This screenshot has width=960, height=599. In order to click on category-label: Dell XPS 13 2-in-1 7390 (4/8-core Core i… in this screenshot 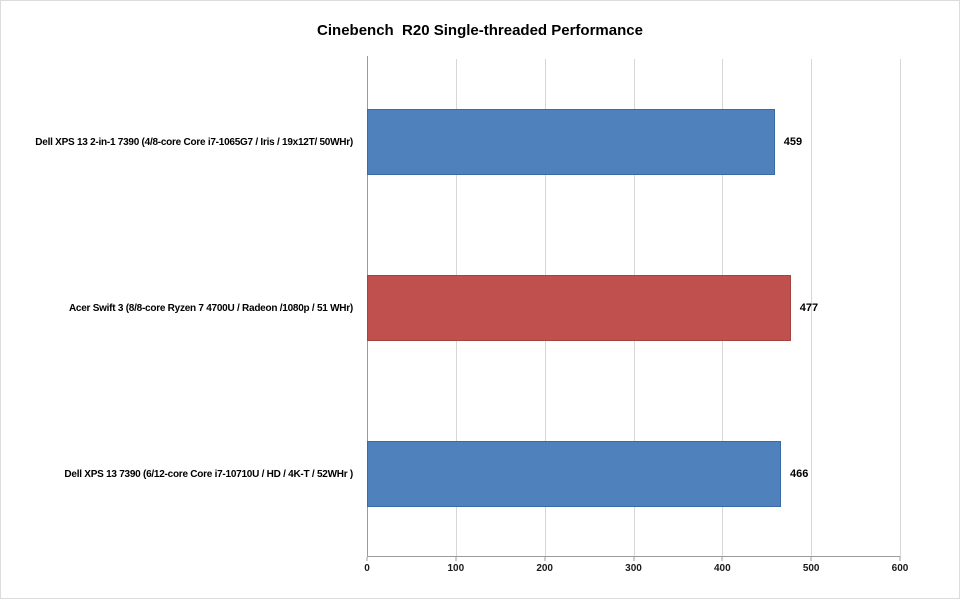, I will do `click(194, 142)`.